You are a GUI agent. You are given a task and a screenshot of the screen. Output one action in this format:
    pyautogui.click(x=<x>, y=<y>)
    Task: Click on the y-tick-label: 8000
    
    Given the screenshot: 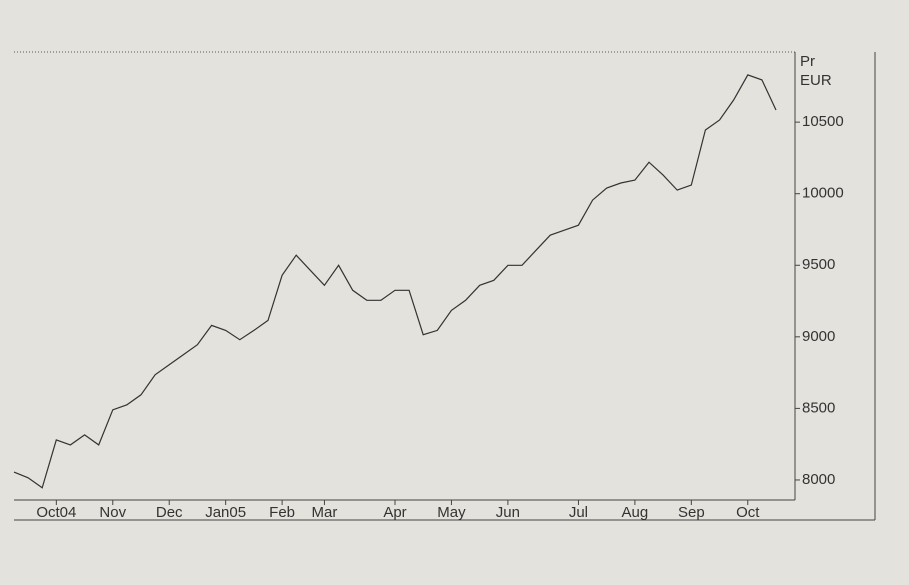 What is the action you would take?
    pyautogui.click(x=818, y=479)
    